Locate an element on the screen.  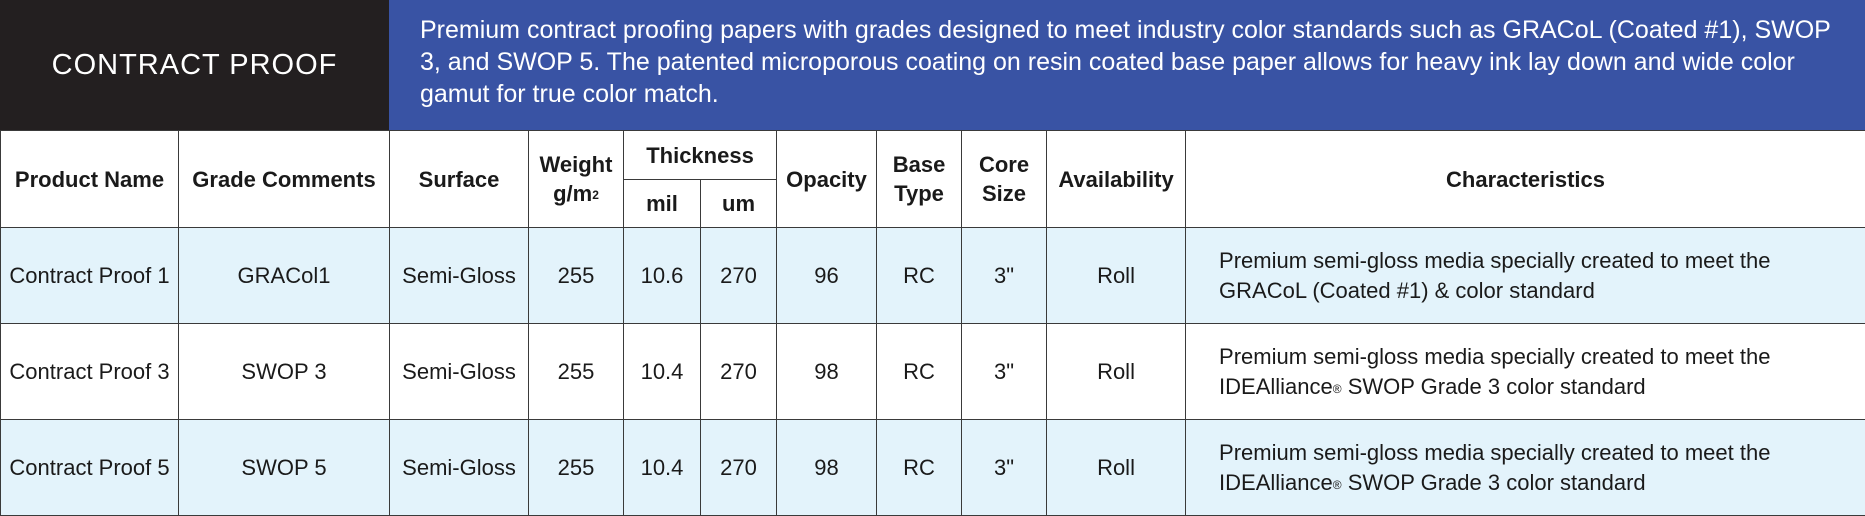
header-weight: Weight g/m2 is located at coordinates (576, 179).